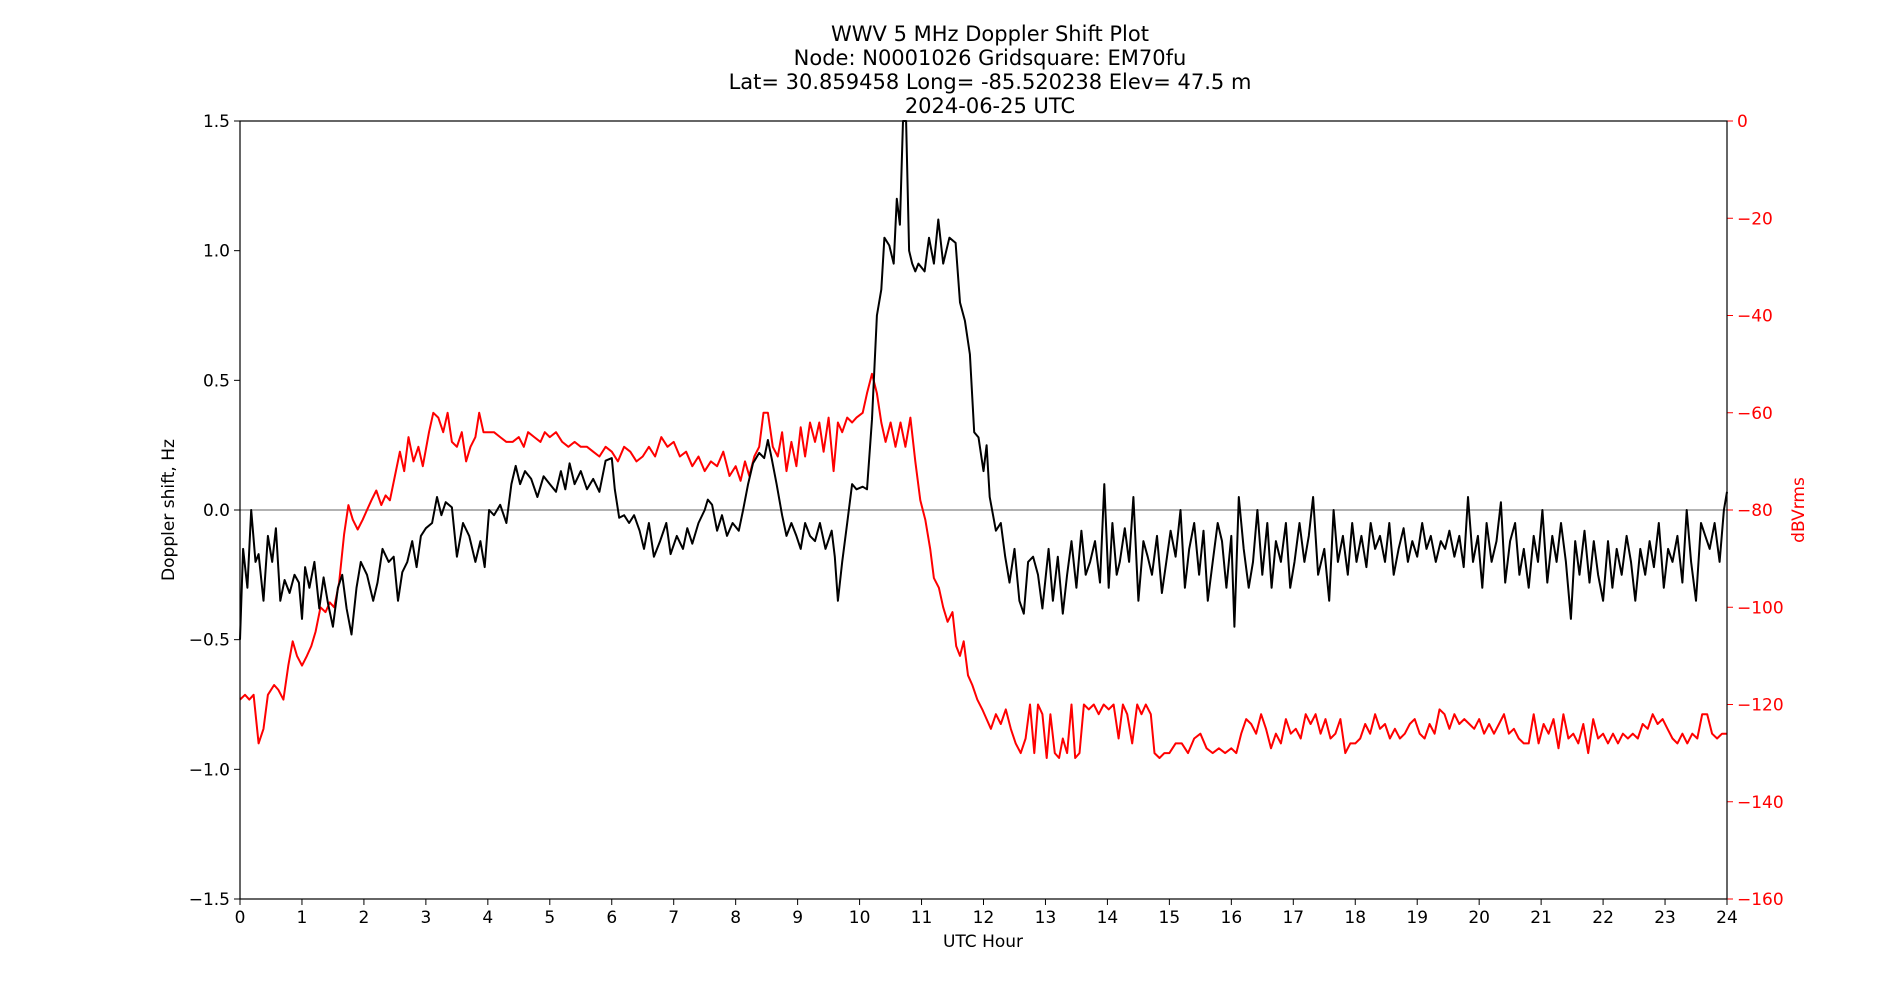 This screenshot has width=1900, height=1000. I want to click on right-y-tick-label: −80, so click(1755, 511).